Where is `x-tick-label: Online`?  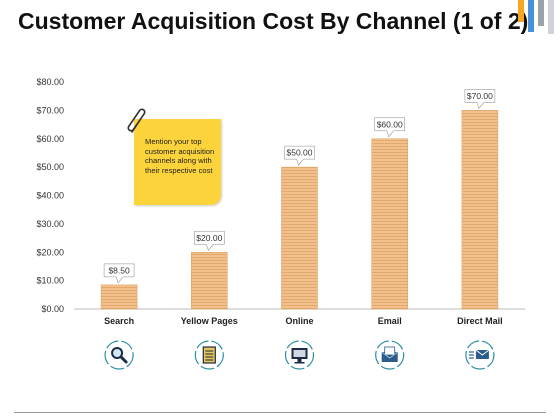
x-tick-label: Online is located at coordinates (299, 321).